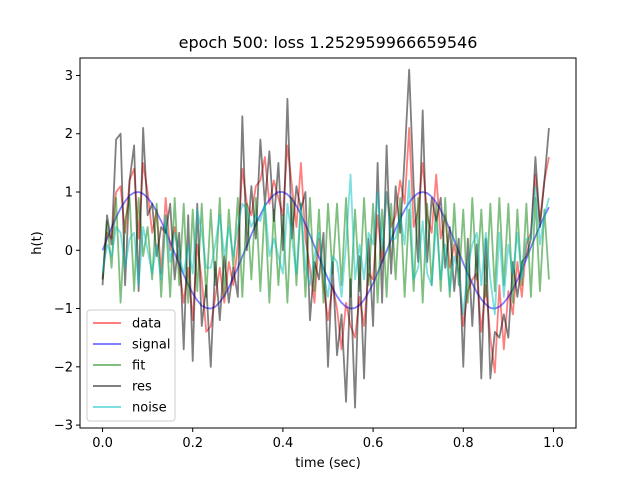 The image size is (640, 480). I want to click on legend-label-data: data, so click(146, 324).